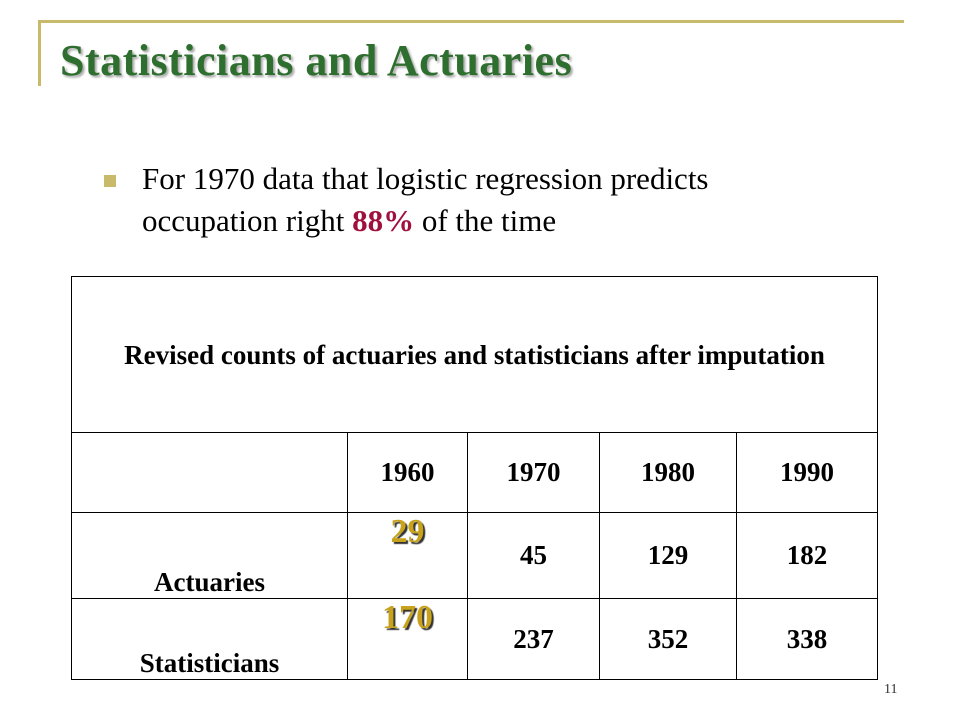  I want to click on table-row: Actuaries 29 45 129 182, so click(475, 555).